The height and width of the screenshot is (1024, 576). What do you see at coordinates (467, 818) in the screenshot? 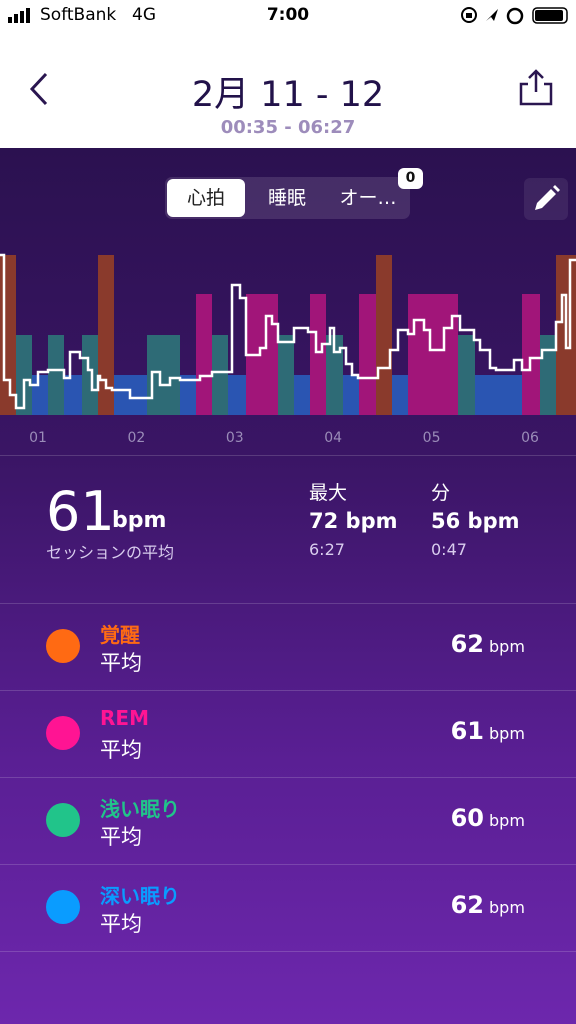
I see `stage-value: 60` at bounding box center [467, 818].